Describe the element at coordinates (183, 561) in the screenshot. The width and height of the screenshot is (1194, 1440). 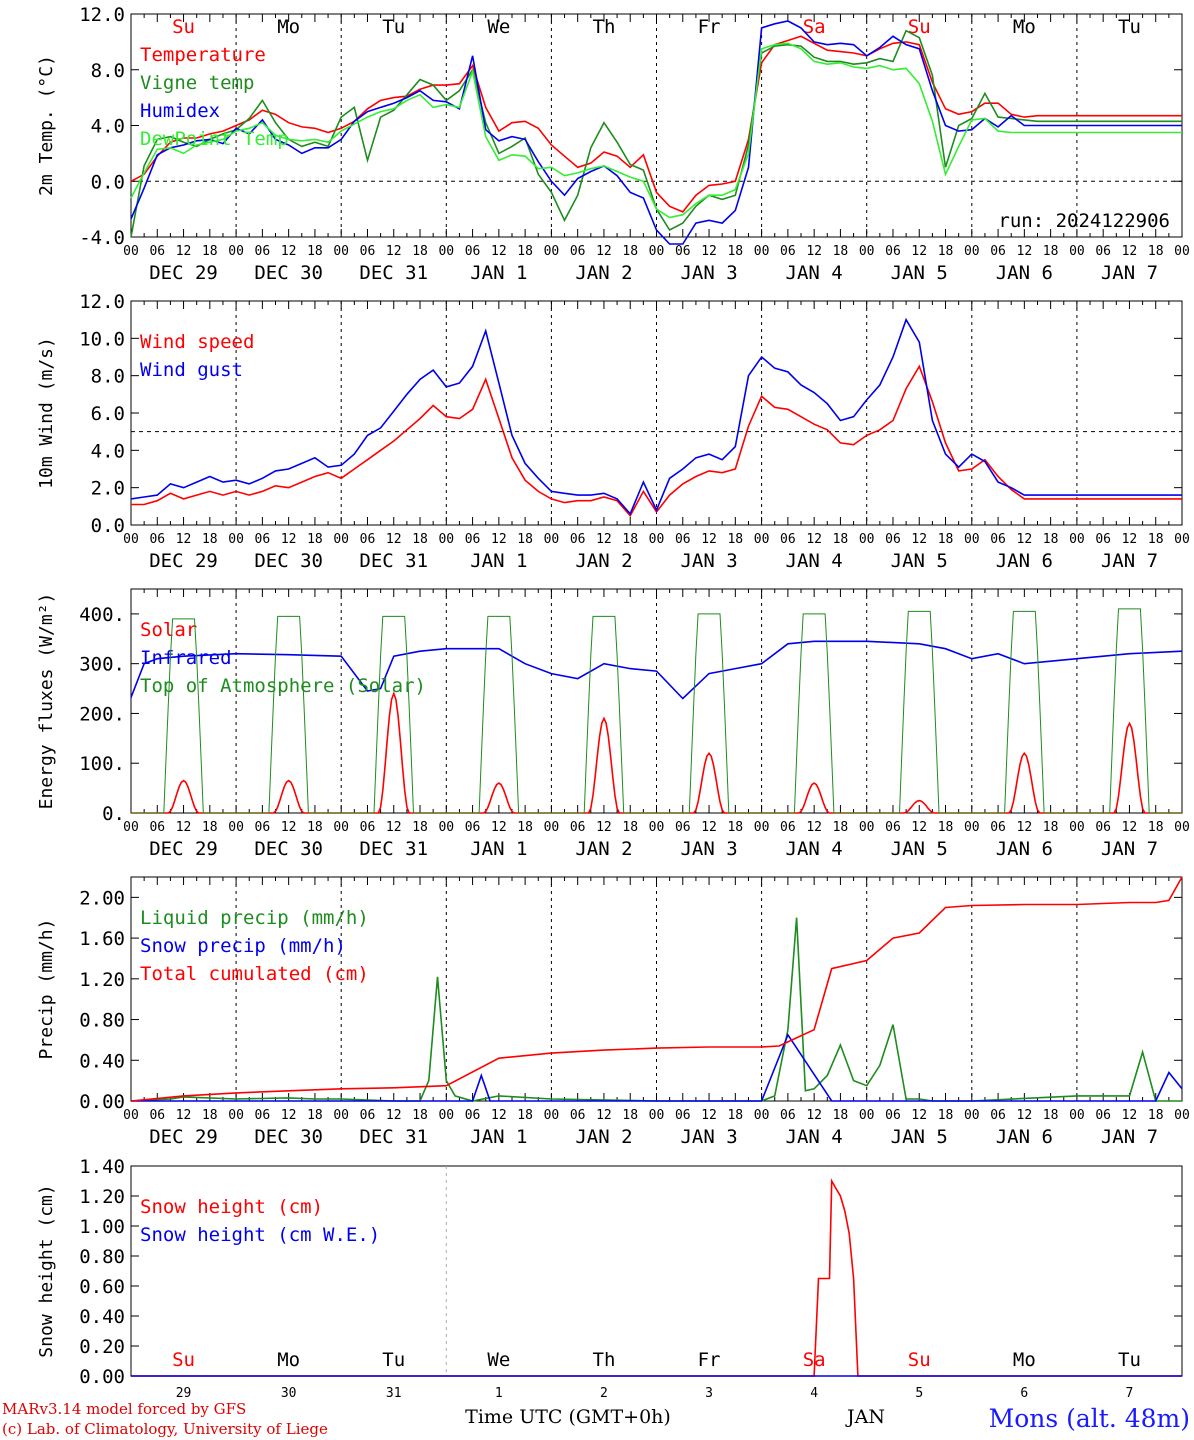
I see `date-label: DEC 29` at that location.